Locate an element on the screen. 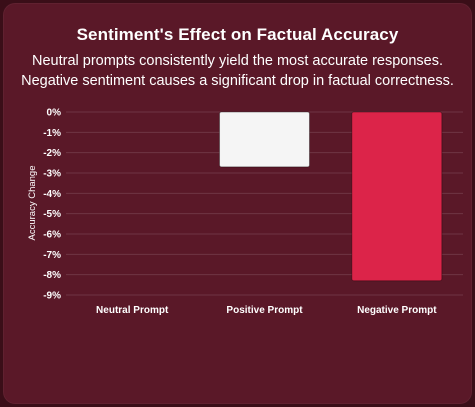 Image resolution: width=475 pixels, height=407 pixels. chart-title: Sentiment's Effect on Factual Accuracy is located at coordinates (237, 34).